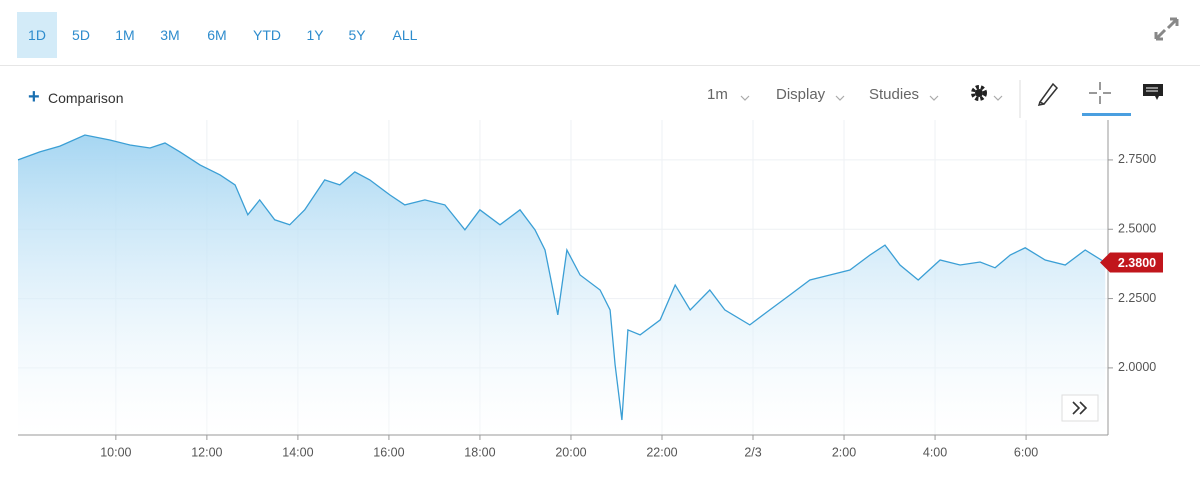 The height and width of the screenshot is (478, 1200). I want to click on range-button: 5D, so click(81, 35).